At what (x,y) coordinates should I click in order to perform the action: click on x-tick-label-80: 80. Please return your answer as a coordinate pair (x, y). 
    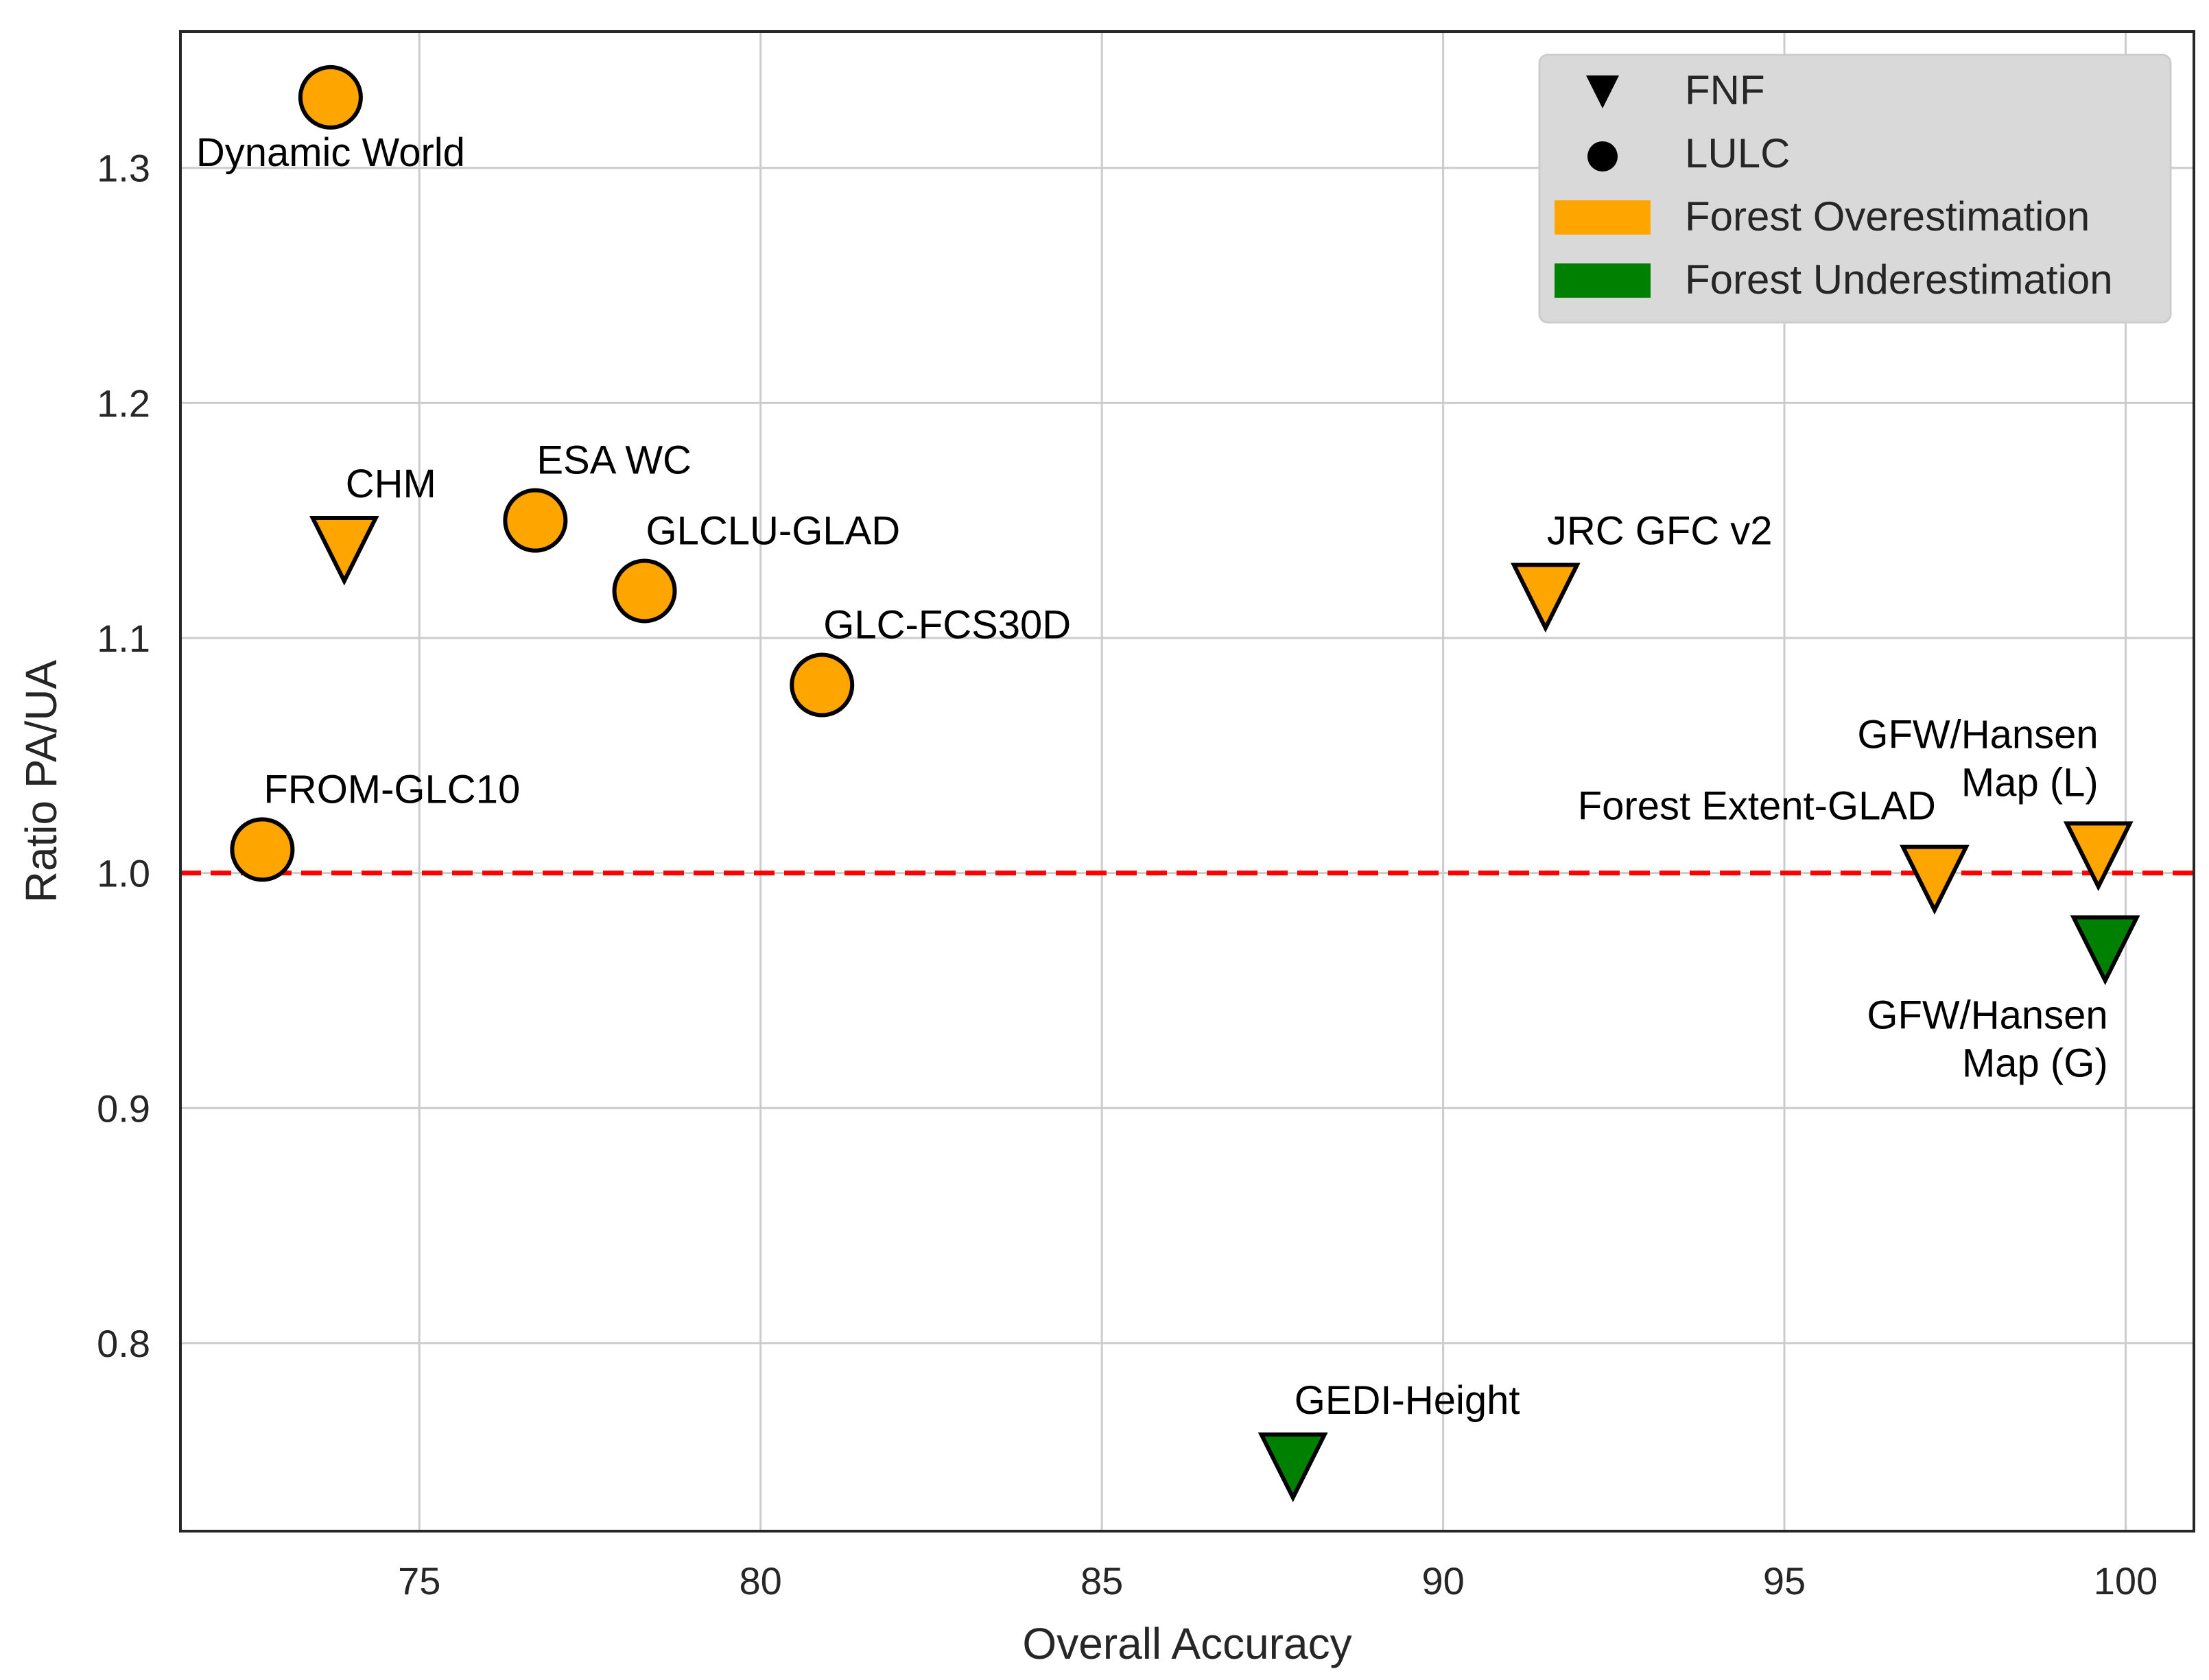
    Looking at the image, I should click on (761, 1580).